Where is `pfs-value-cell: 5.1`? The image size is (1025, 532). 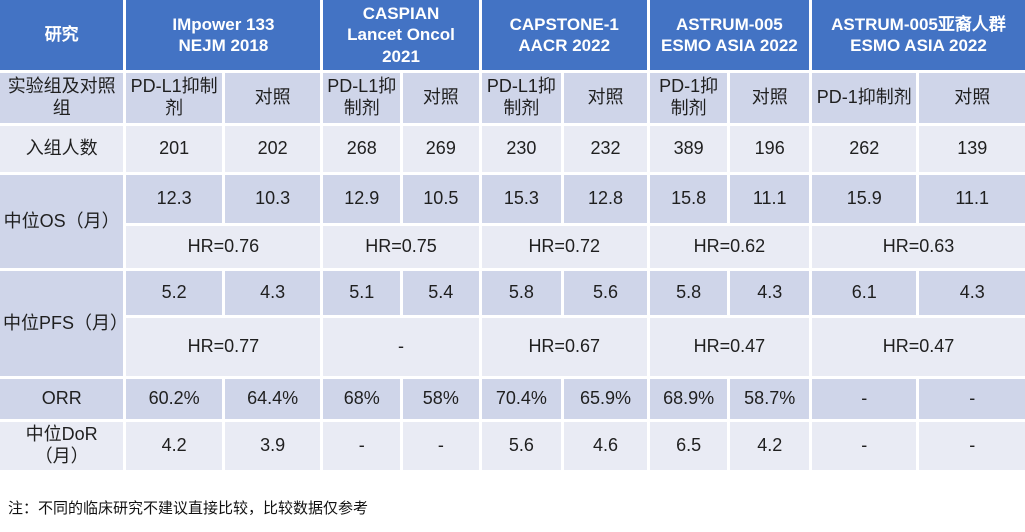 pfs-value-cell: 5.1 is located at coordinates (362, 293).